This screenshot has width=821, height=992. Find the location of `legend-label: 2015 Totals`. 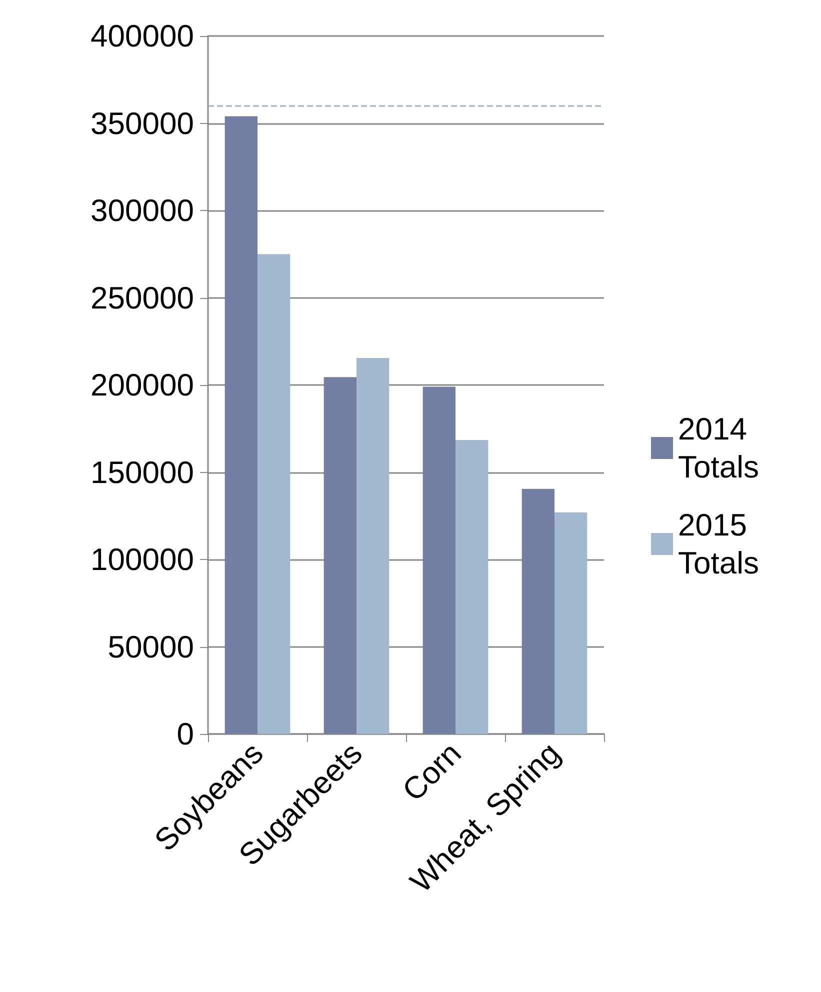

legend-label: 2015 Totals is located at coordinates (718, 544).